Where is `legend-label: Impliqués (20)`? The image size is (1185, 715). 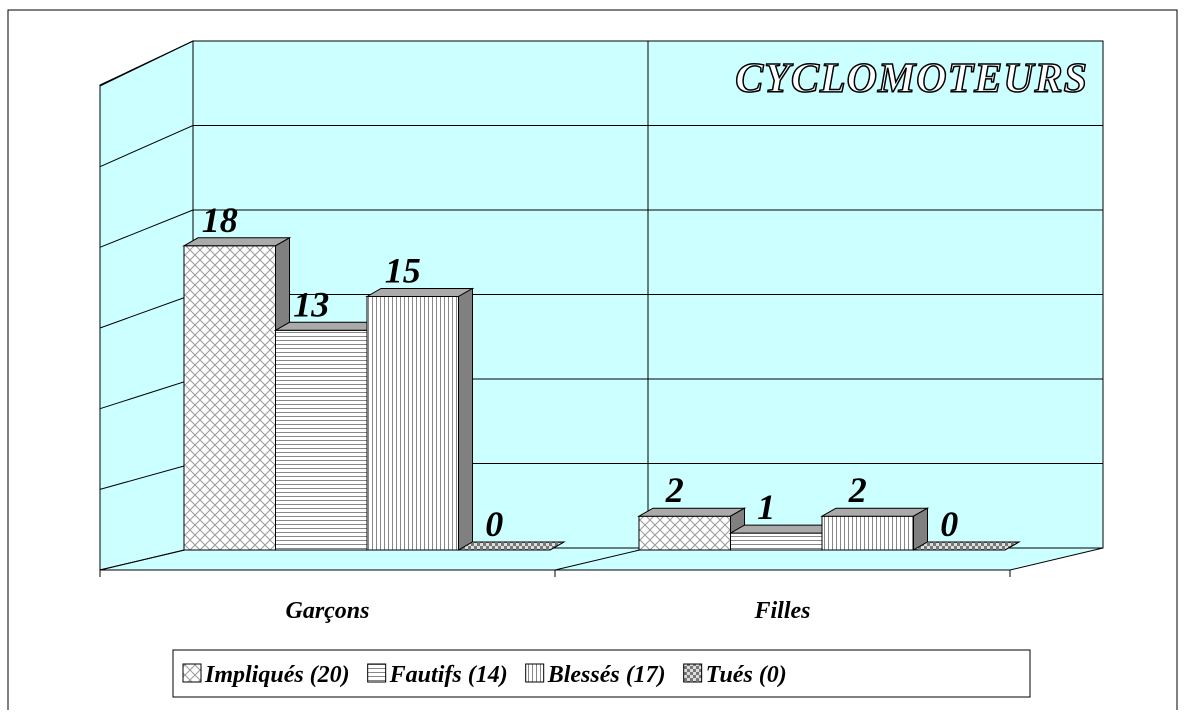 legend-label: Impliqués (20) is located at coordinates (277, 675).